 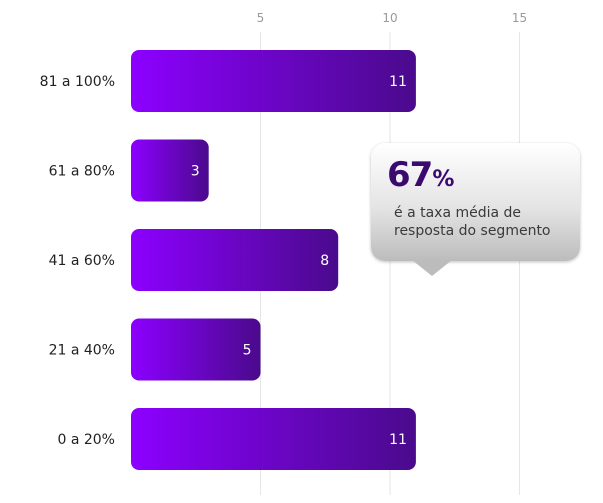 I want to click on callout-value: 67, so click(x=410, y=175).